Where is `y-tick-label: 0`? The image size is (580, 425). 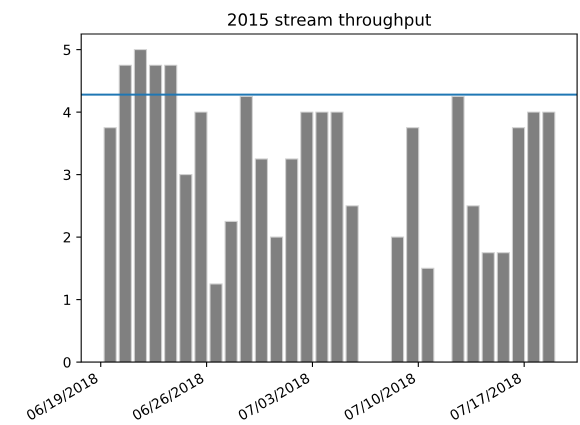
y-tick-label: 0 is located at coordinates (67, 362).